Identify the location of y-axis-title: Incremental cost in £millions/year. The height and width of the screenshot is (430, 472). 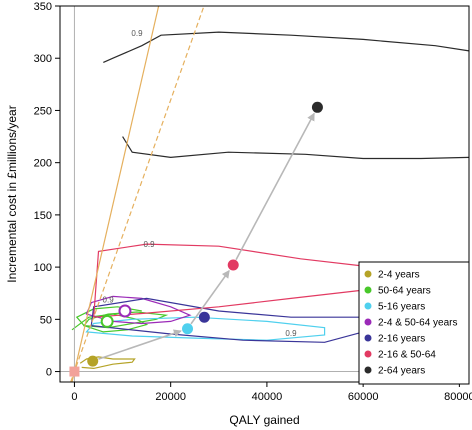
(12, 193).